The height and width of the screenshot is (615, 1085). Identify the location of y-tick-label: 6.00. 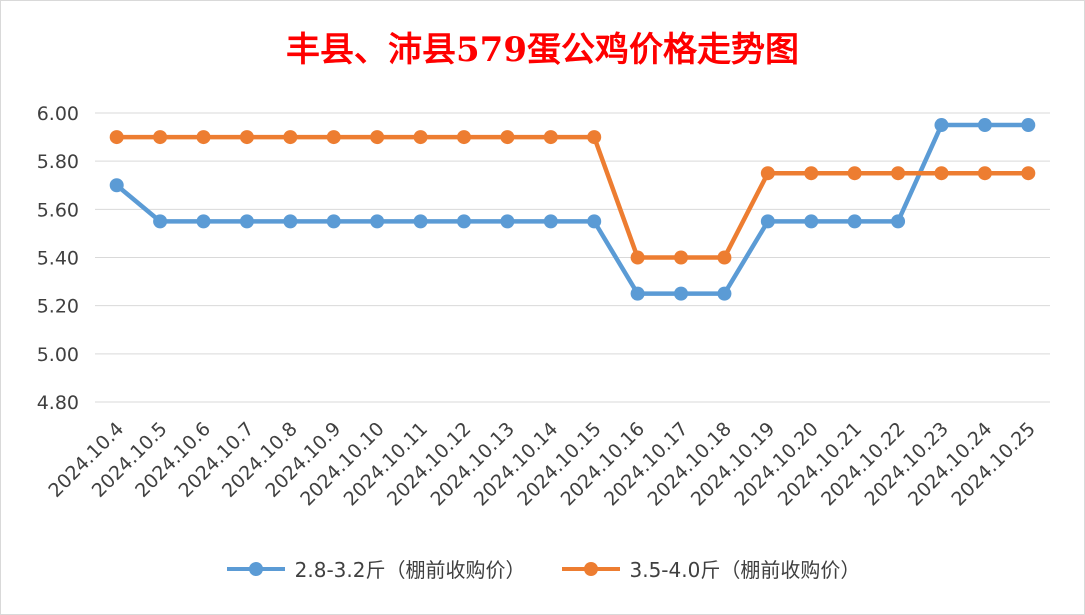
(58, 114).